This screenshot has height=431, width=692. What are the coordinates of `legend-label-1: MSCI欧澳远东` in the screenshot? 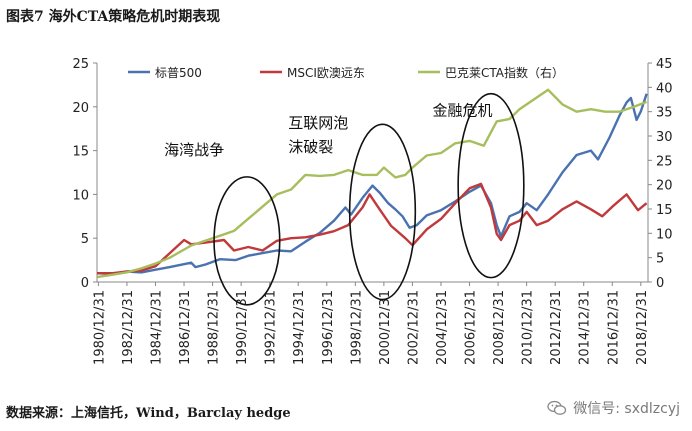 It's located at (326, 73).